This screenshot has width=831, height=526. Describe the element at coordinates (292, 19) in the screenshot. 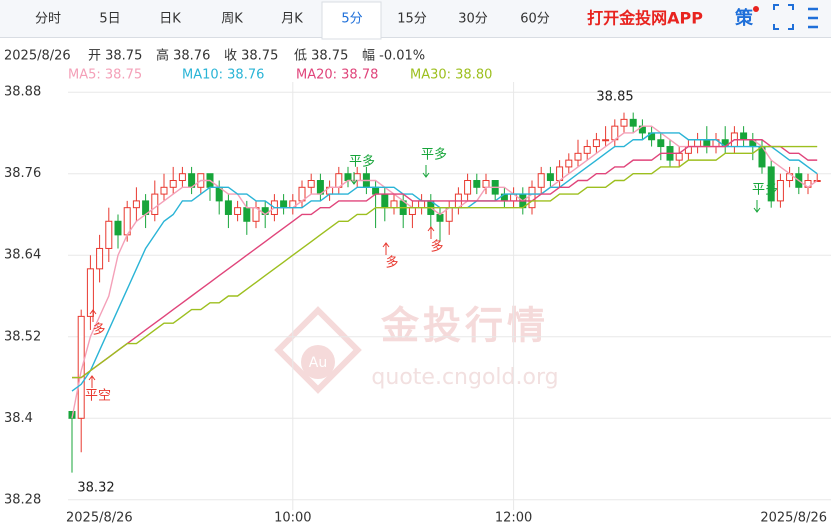

I see `timeframe-tab: 月K` at that location.